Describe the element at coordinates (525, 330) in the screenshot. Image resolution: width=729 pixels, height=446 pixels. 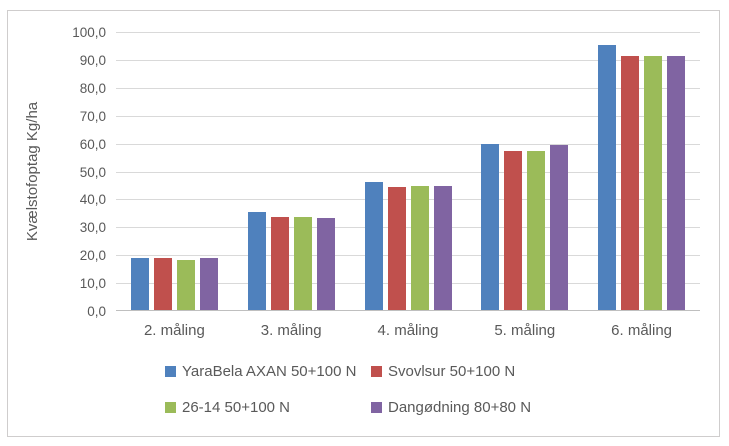
I see `x-category-label: 5. måling` at that location.